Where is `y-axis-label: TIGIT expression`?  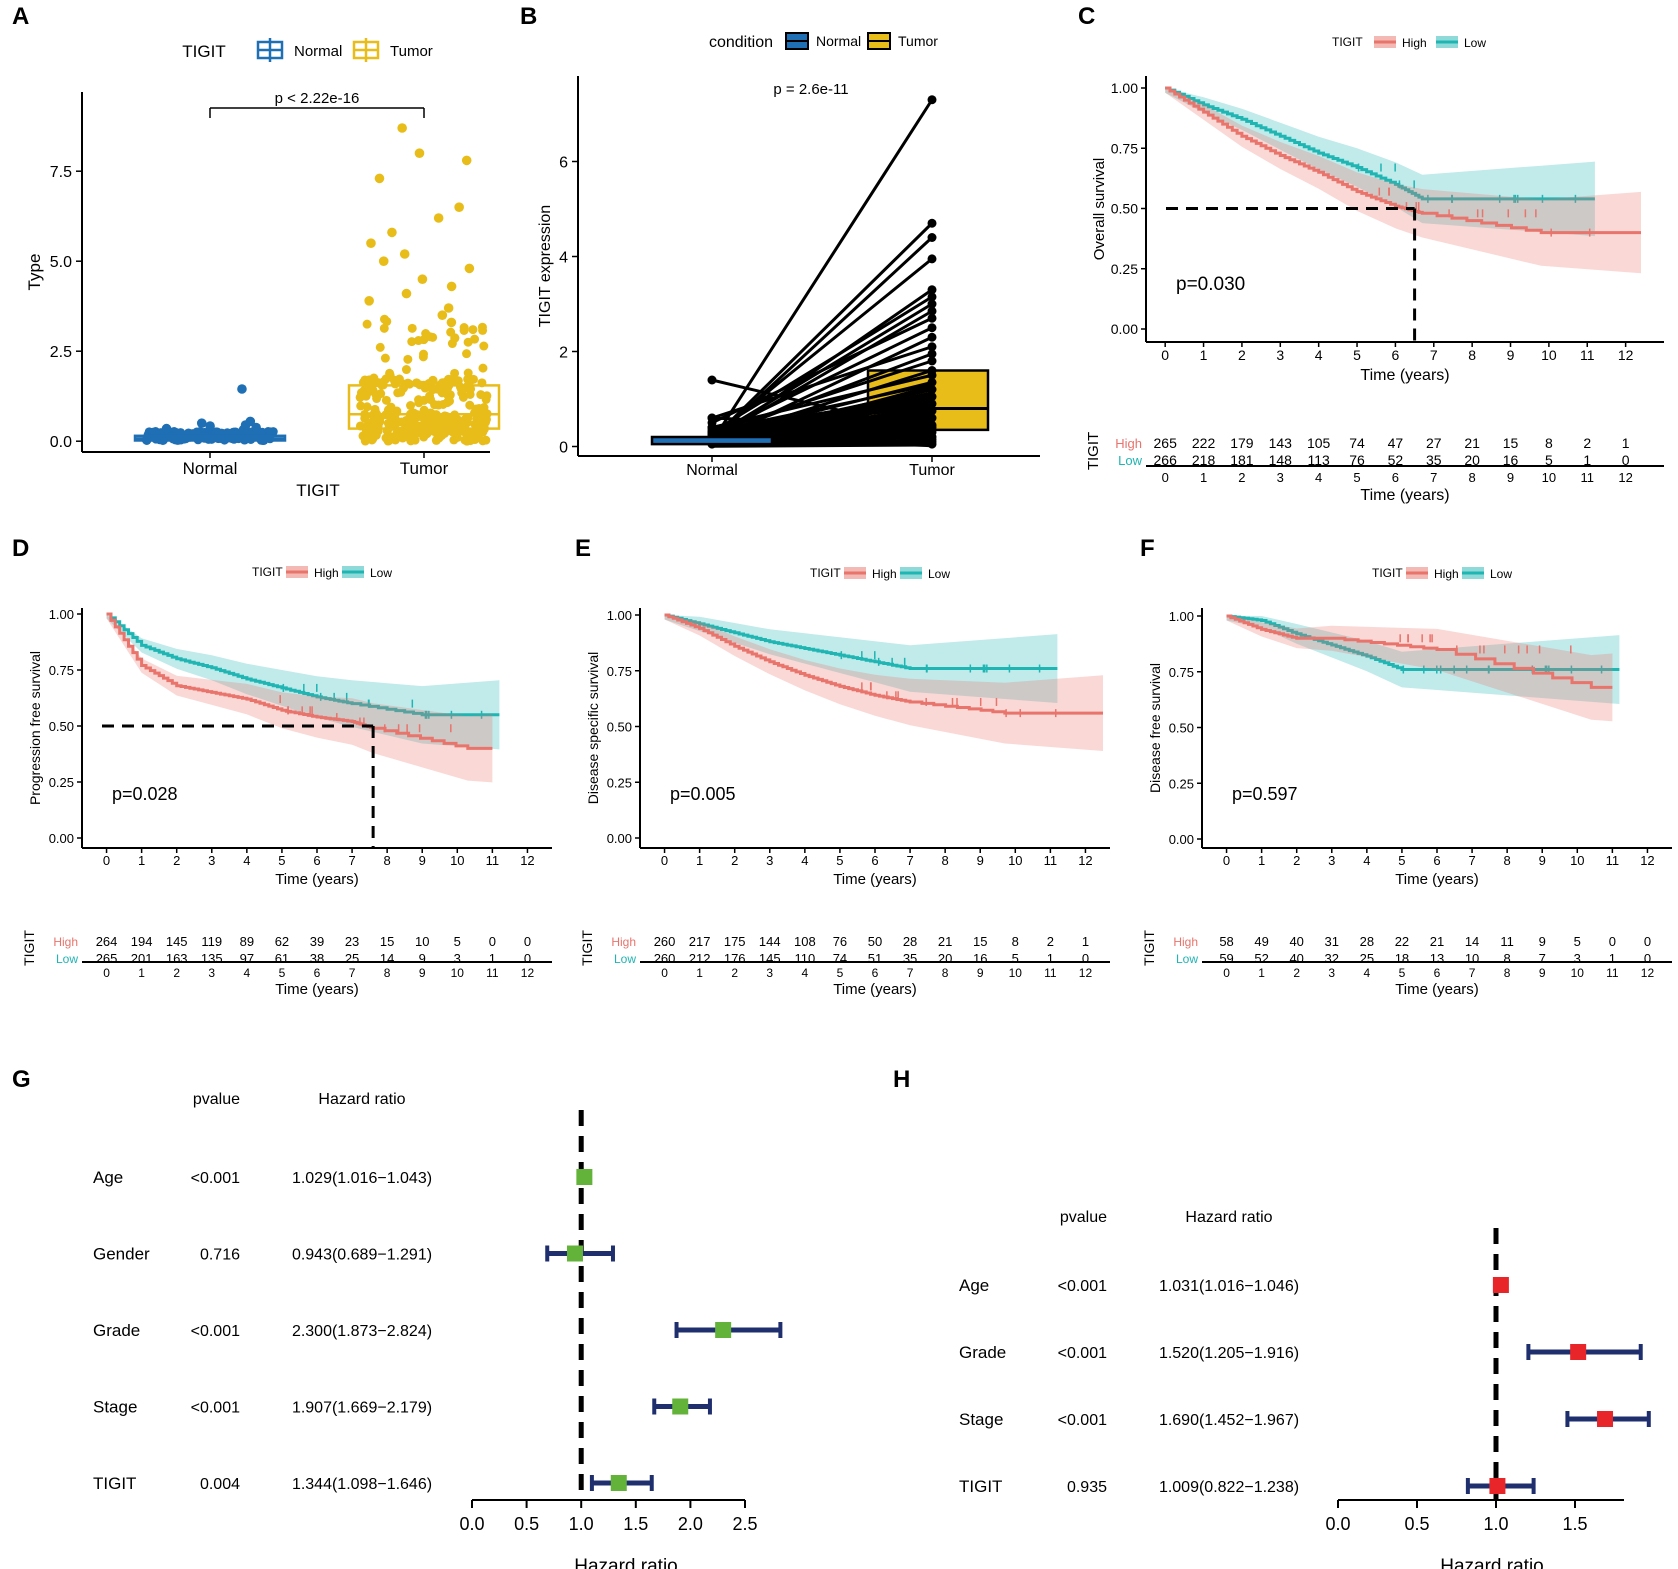
y-axis-label: TIGIT expression is located at coordinates (545, 266).